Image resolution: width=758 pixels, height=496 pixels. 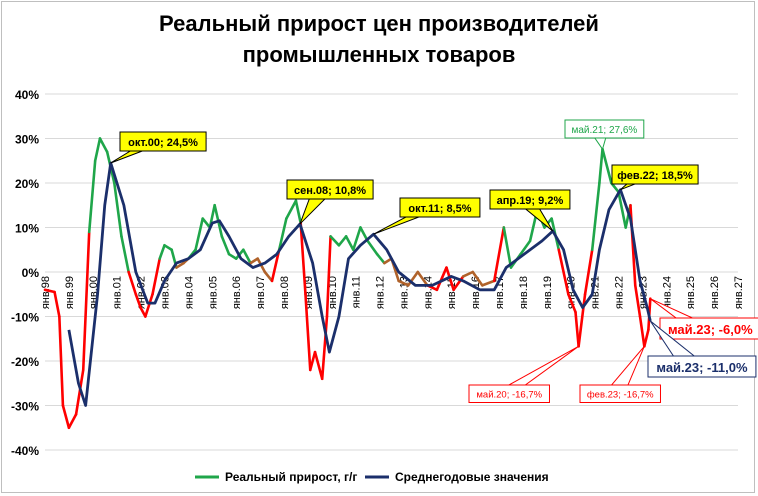 What do you see at coordinates (330, 191) in the screenshot?
I see `annotation-label: сен.08; 10,8%` at bounding box center [330, 191].